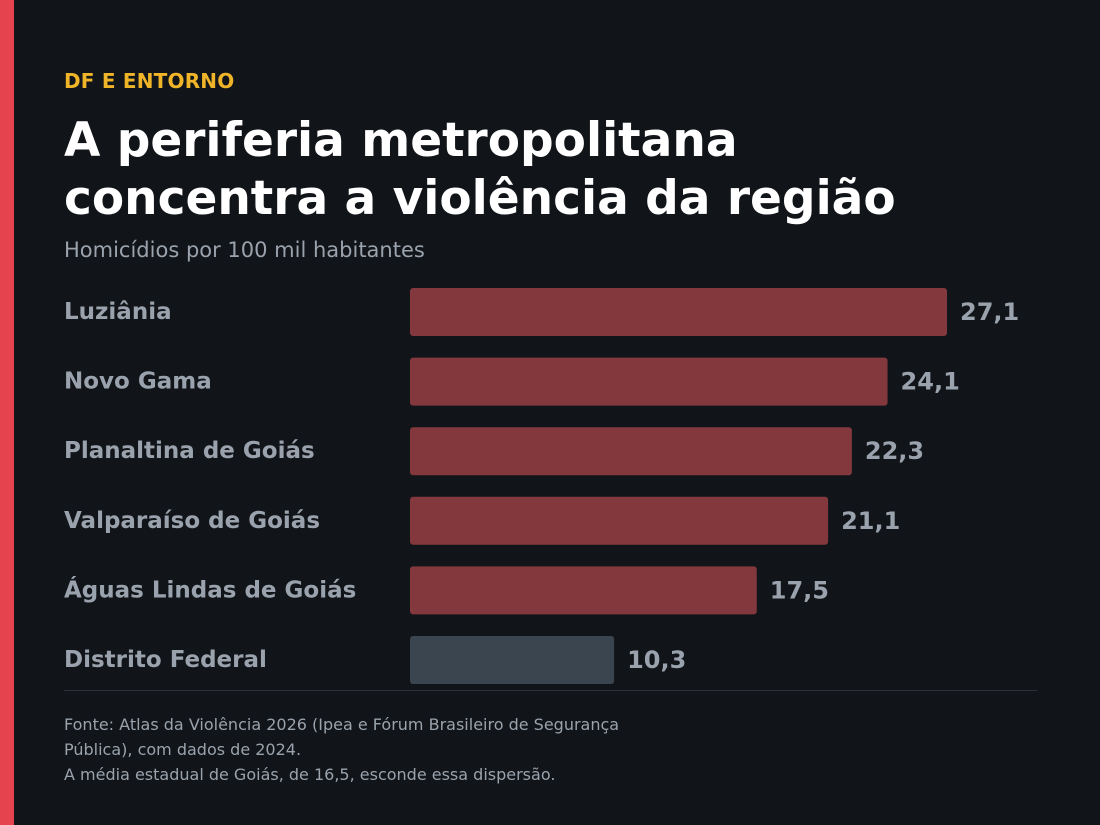 The height and width of the screenshot is (825, 1100). What do you see at coordinates (894, 451) in the screenshot?
I see `value-label: 22,3` at bounding box center [894, 451].